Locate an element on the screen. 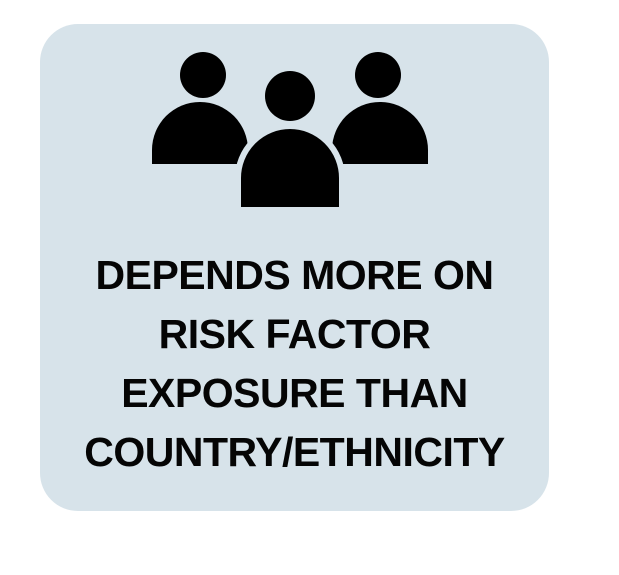 The height and width of the screenshot is (575, 619). caption-line-1: DEPENDS MORE ON is located at coordinates (295, 275).